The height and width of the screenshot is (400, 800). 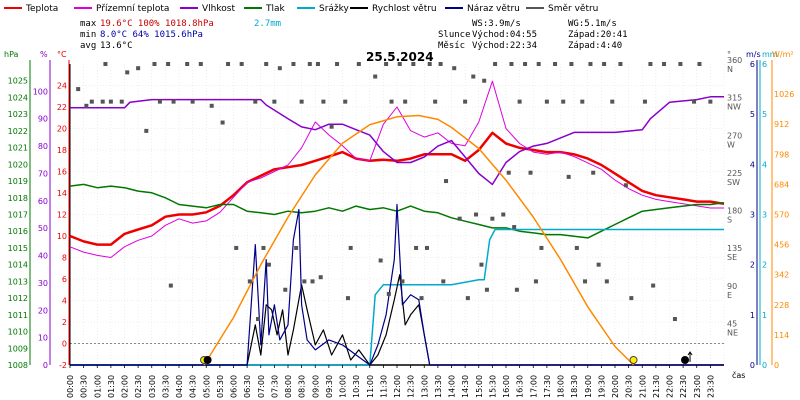 I want to click on hpa-axis-tick-label: 1013, so click(x=18, y=281).